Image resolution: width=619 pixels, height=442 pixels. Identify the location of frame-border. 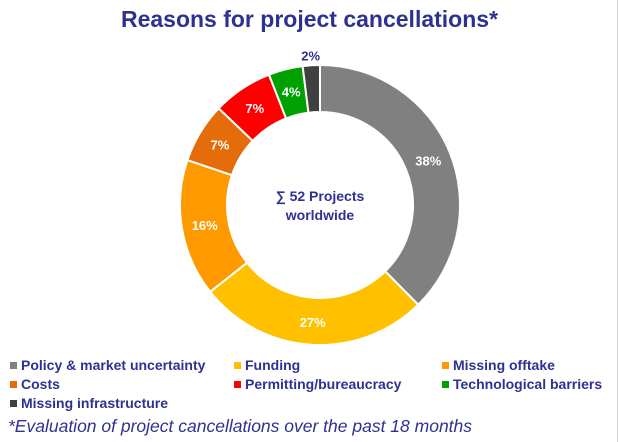
(617, 221).